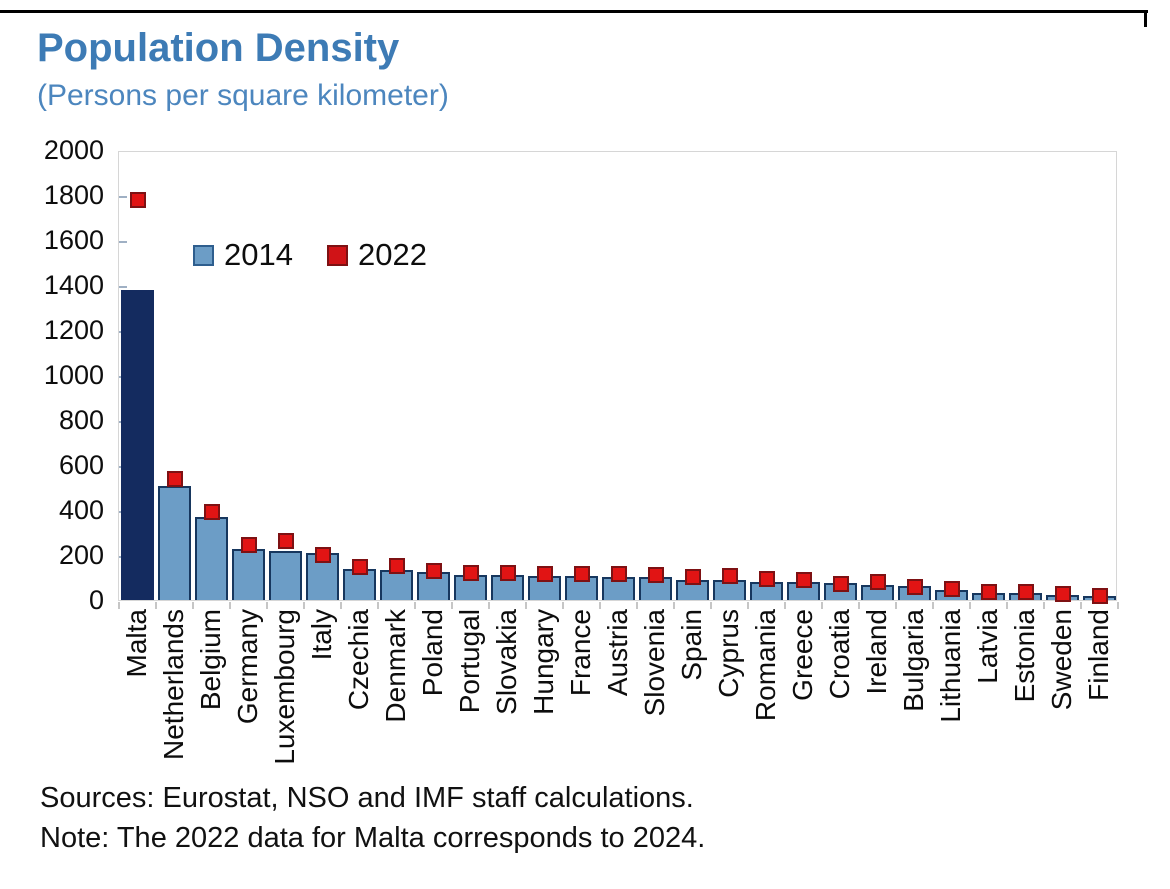  Describe the element at coordinates (544, 574) in the screenshot. I see `marker-2022-hungary` at that location.